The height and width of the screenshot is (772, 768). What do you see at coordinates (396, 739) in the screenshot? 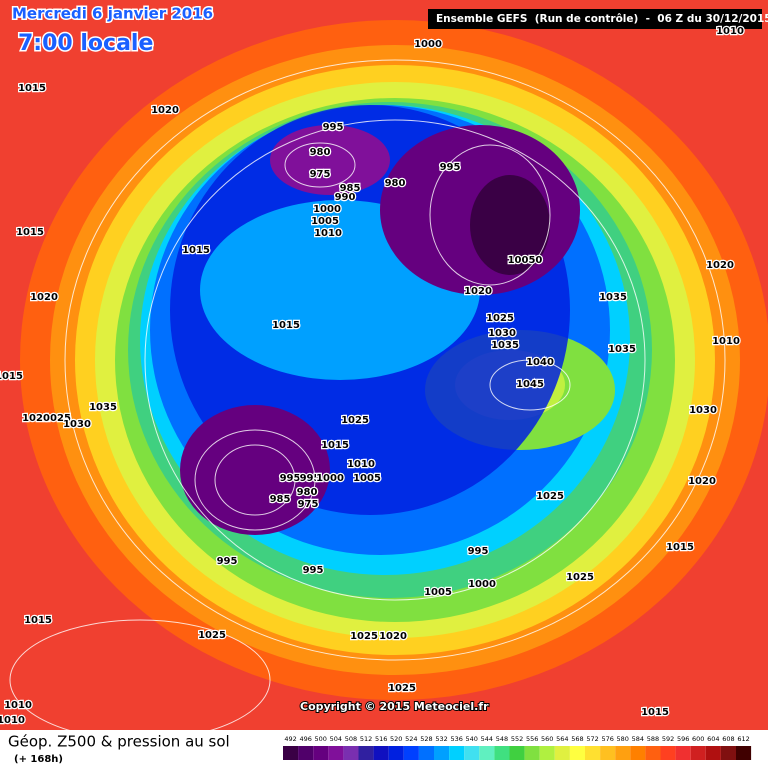
I see `legend-label: 520` at bounding box center [396, 739].